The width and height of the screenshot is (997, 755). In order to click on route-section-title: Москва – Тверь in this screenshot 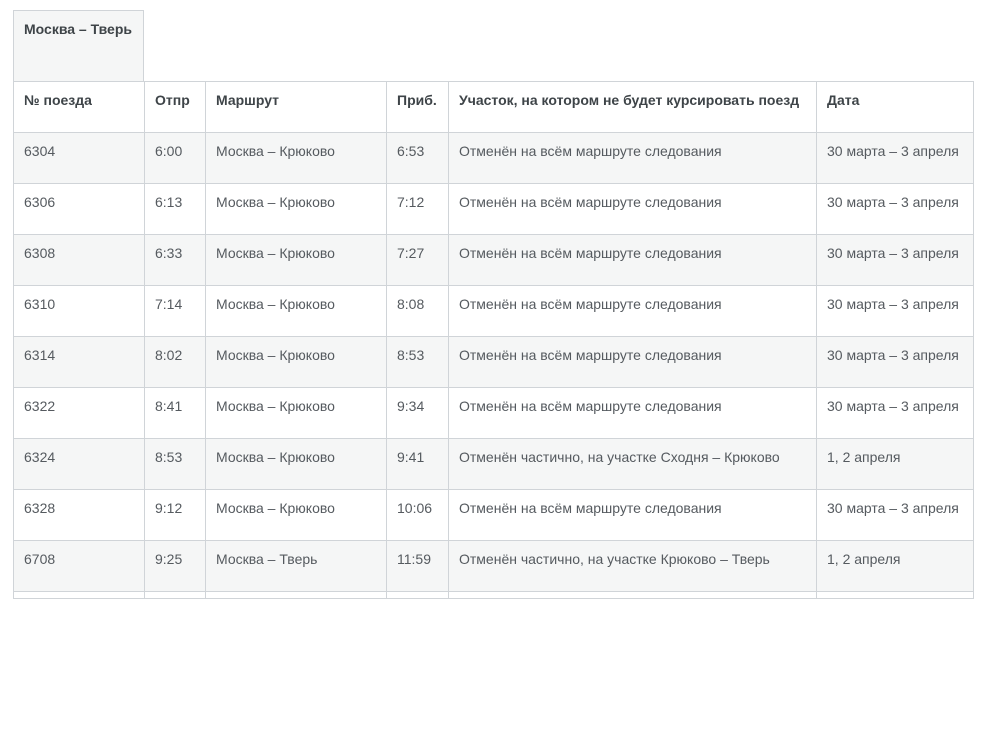, I will do `click(78, 45)`.